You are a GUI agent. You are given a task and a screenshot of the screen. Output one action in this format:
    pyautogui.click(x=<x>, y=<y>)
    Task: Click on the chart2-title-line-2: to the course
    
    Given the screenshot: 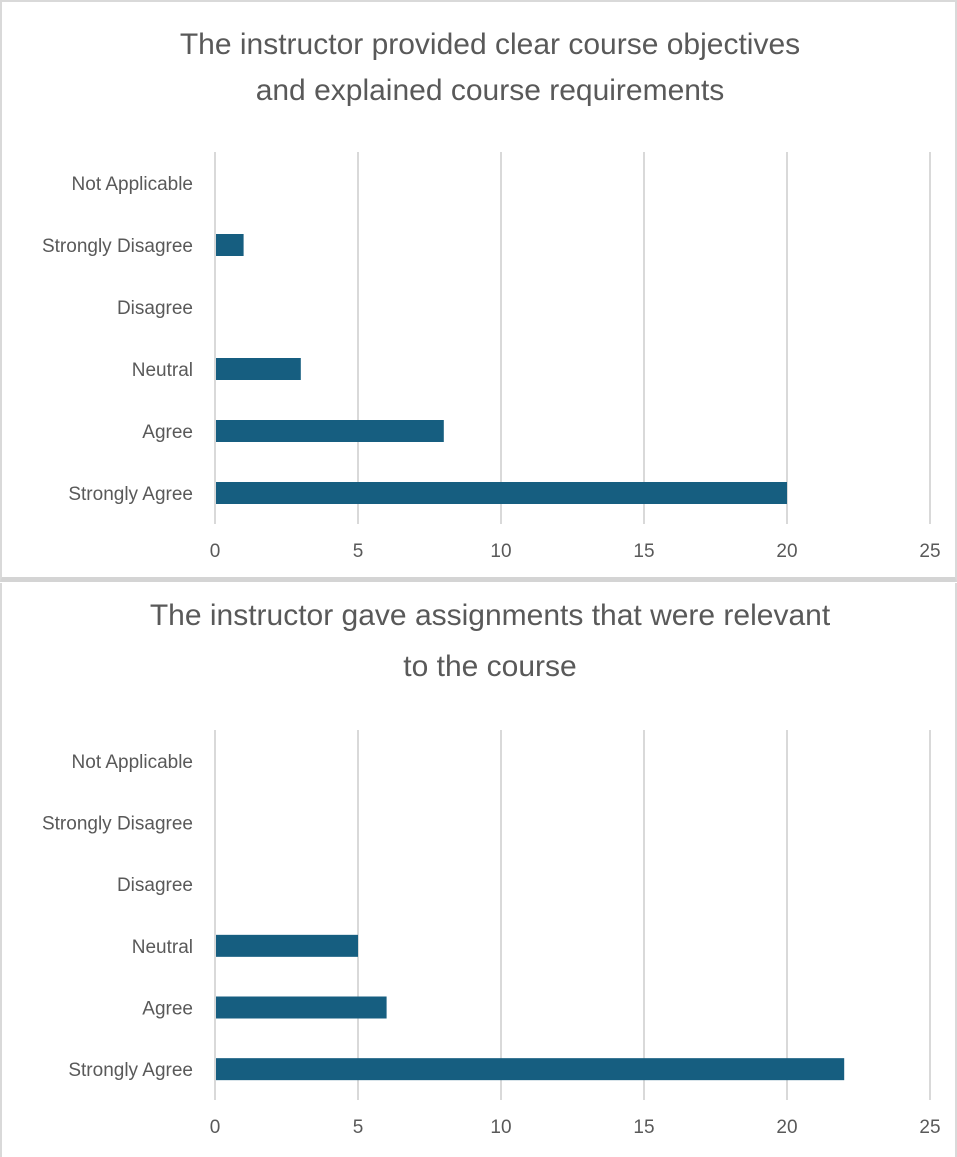 What is the action you would take?
    pyautogui.click(x=489, y=666)
    